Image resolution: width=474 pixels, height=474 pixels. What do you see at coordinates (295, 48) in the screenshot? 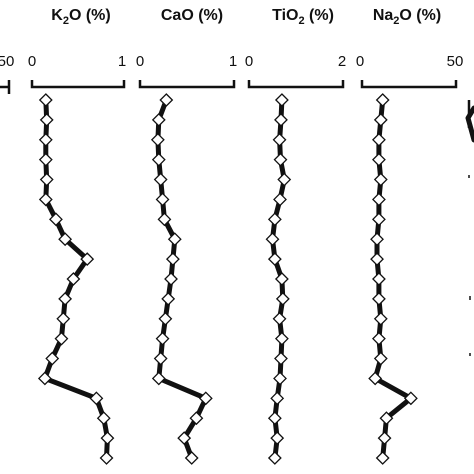
I see `panel-tio2: TiO2 (%) 0 2` at bounding box center [295, 48].